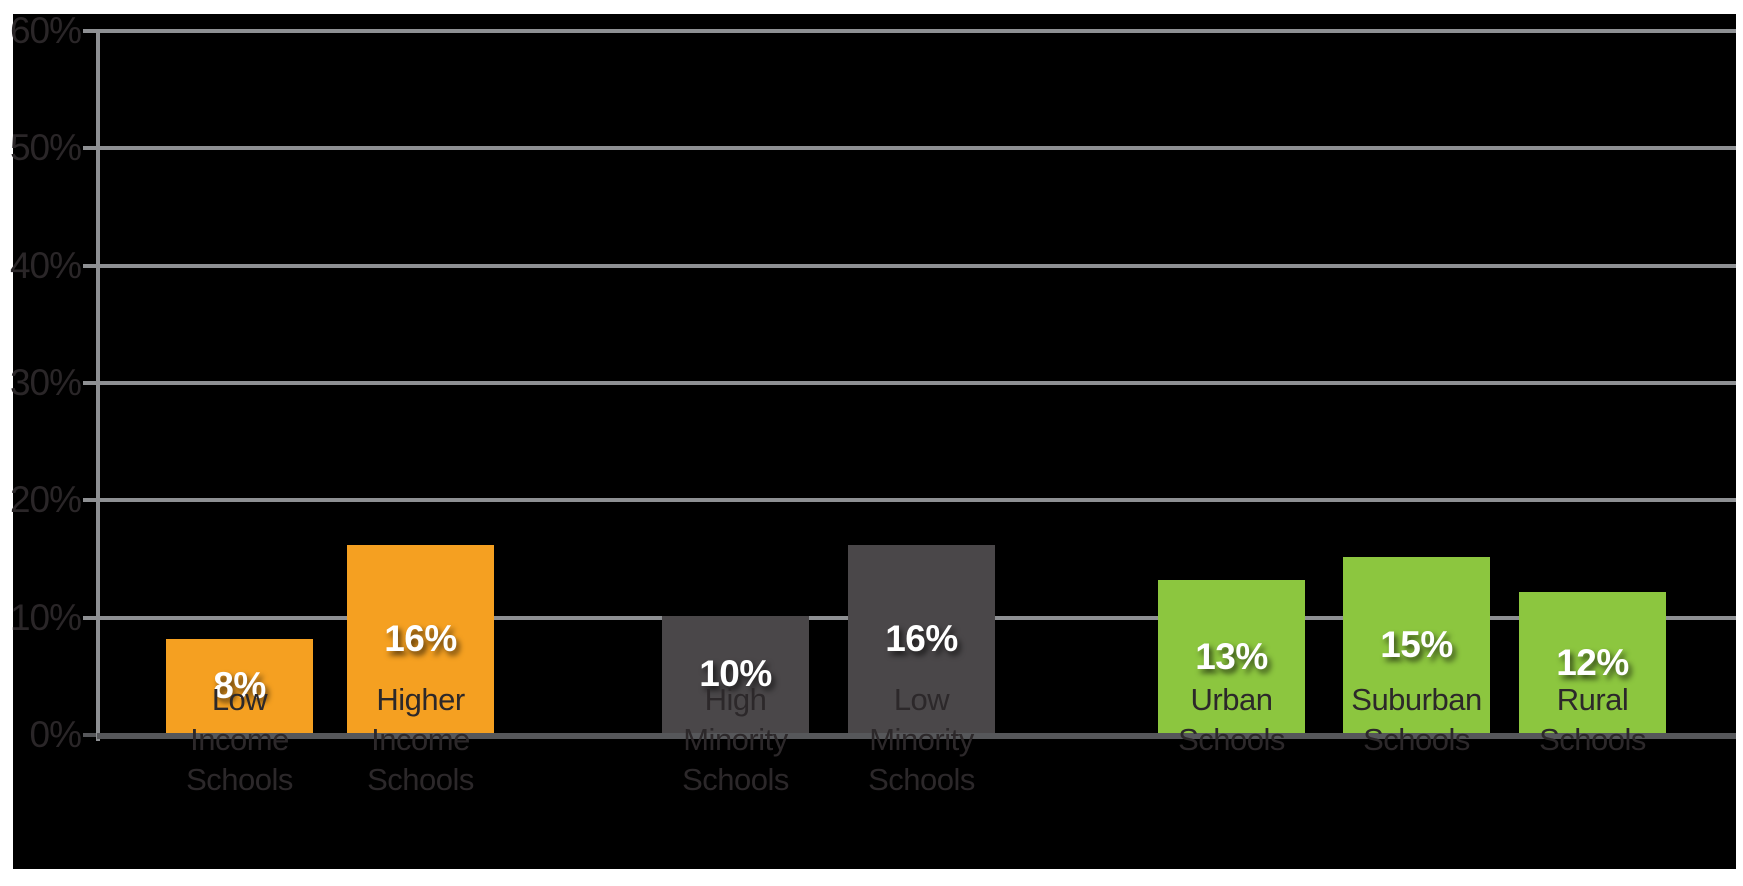 This screenshot has height=886, width=1743. I want to click on bar-value-label: 8%, so click(239, 686).